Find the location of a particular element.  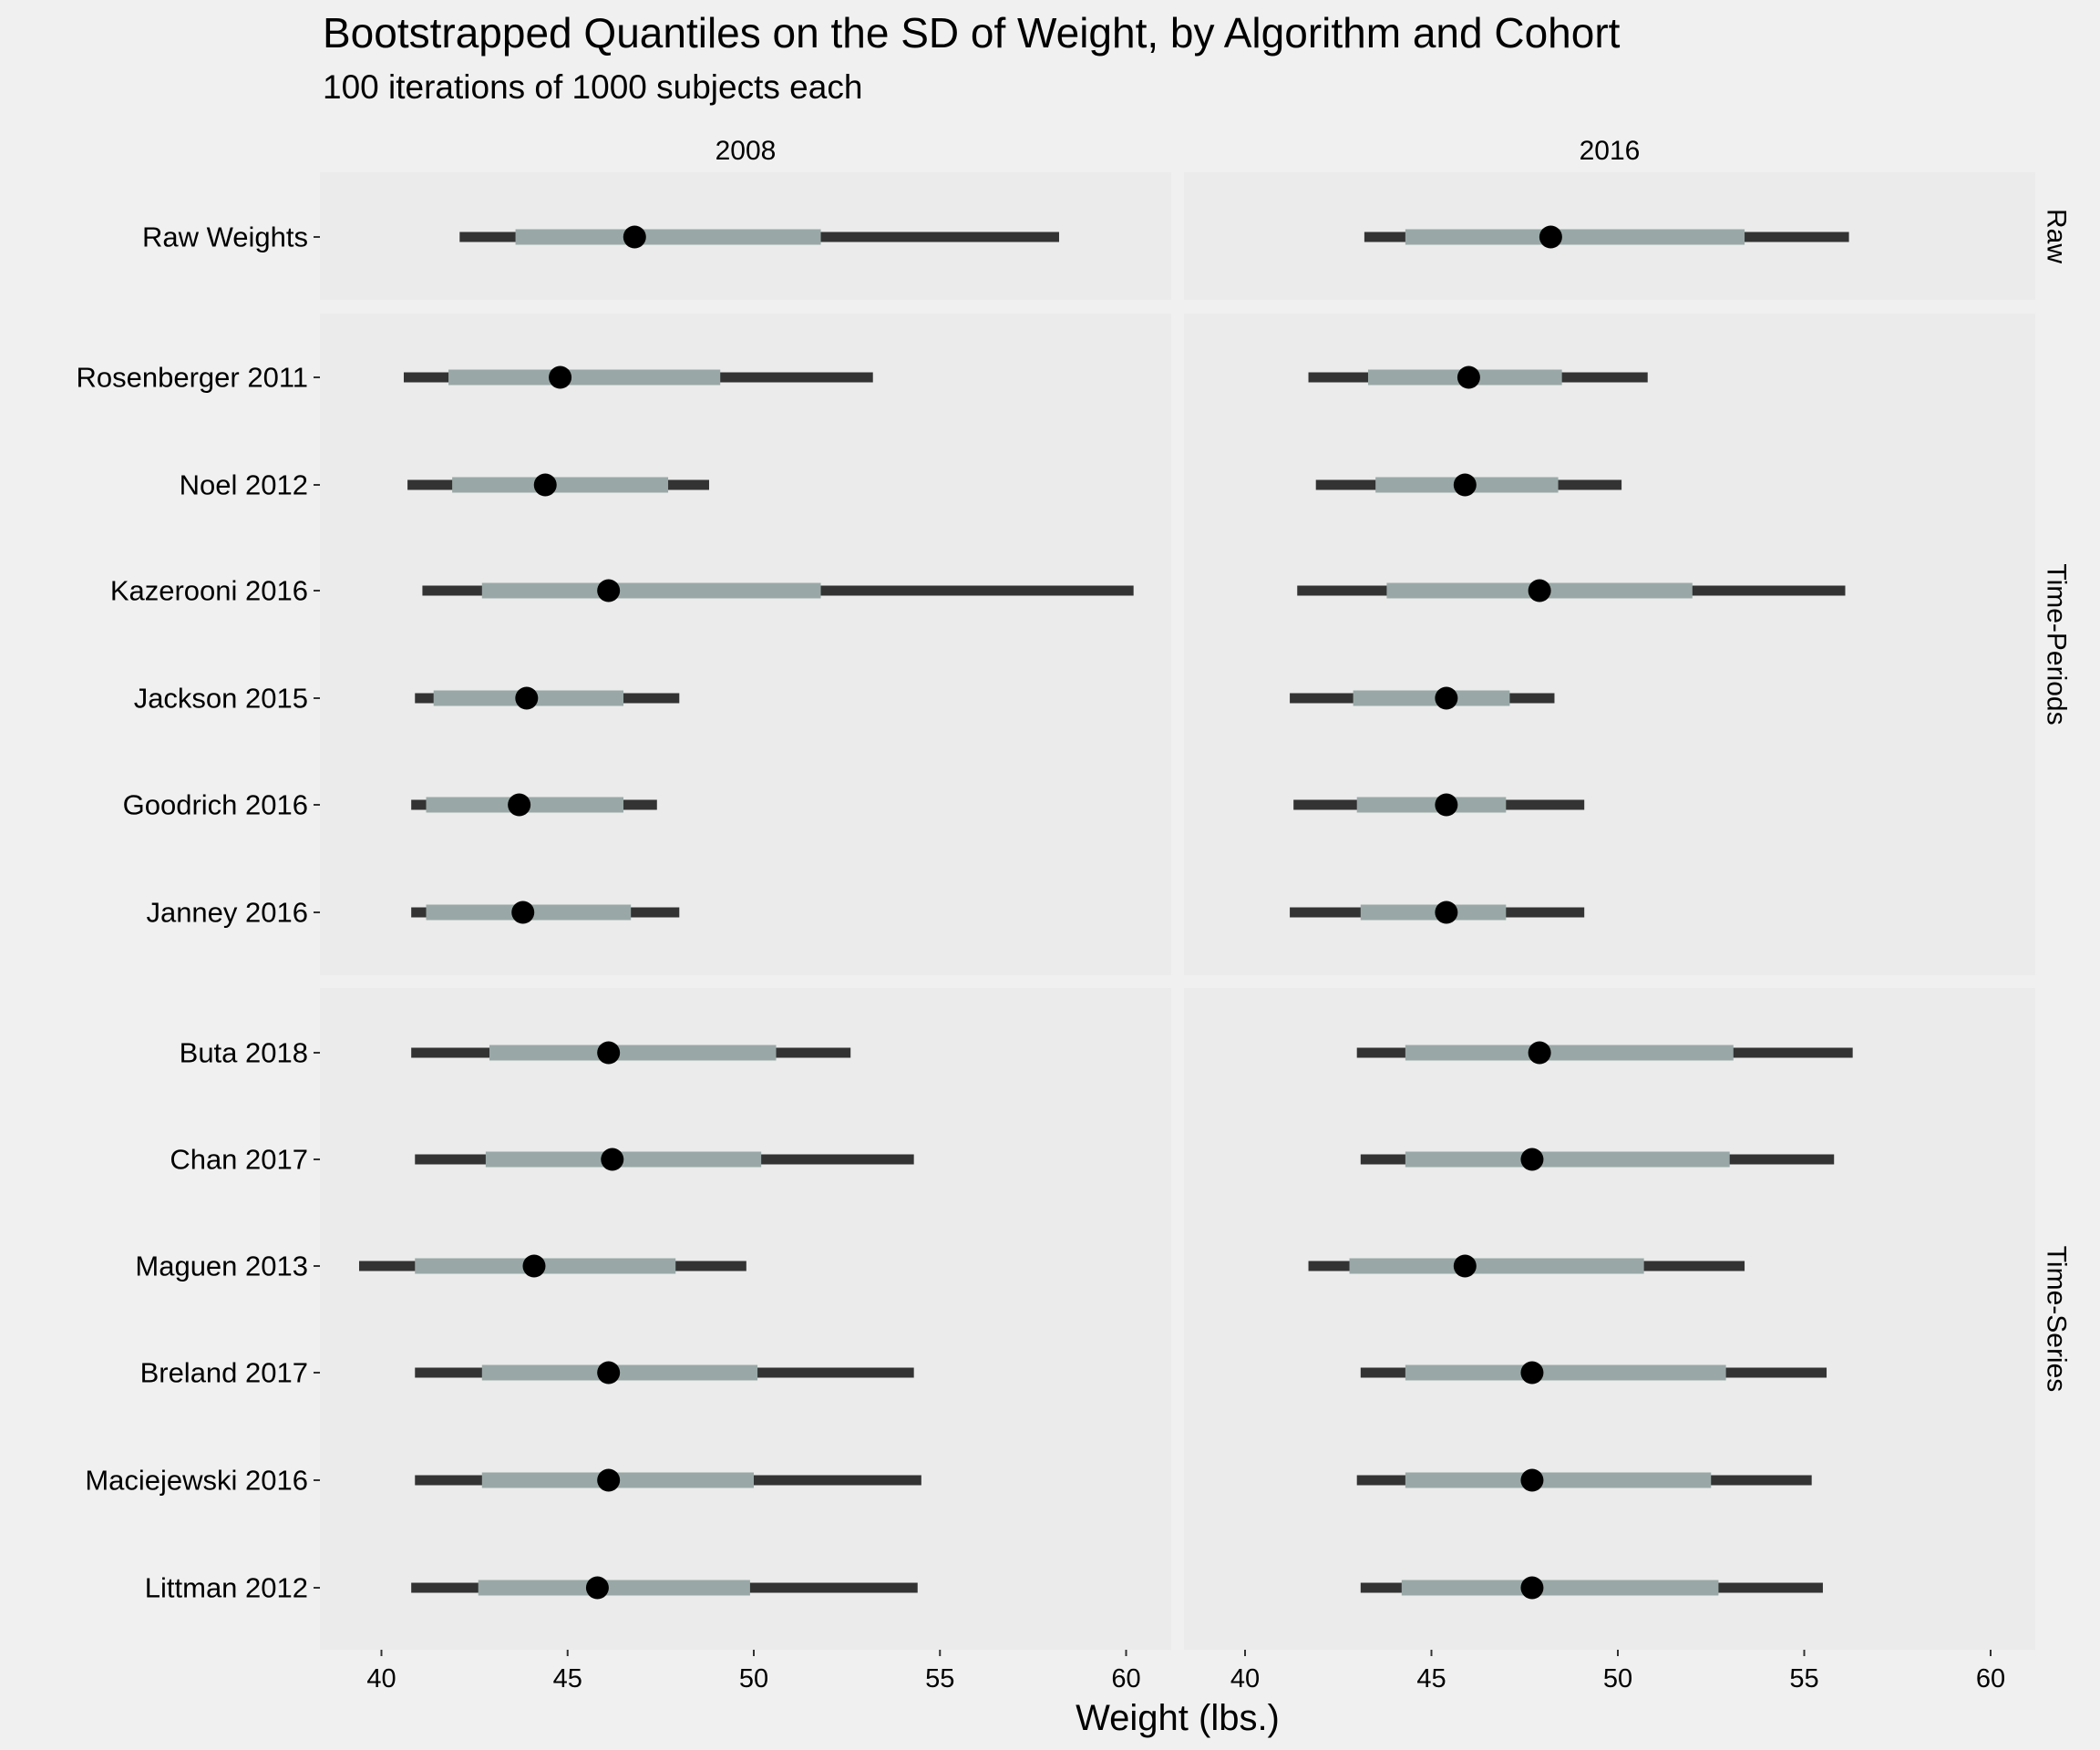

y-tick-label: Raw Weights is located at coordinates (225, 237).